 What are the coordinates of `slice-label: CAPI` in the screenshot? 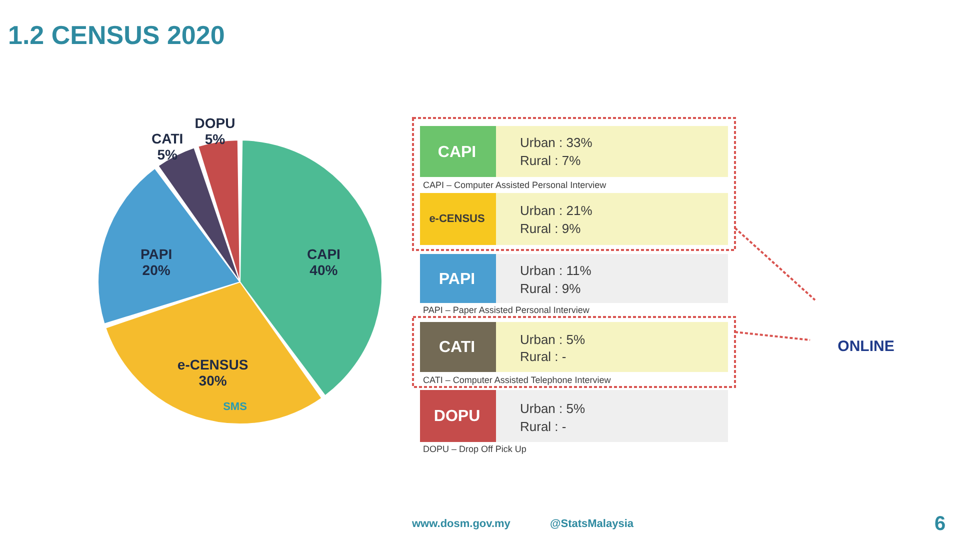 It's located at (323, 254).